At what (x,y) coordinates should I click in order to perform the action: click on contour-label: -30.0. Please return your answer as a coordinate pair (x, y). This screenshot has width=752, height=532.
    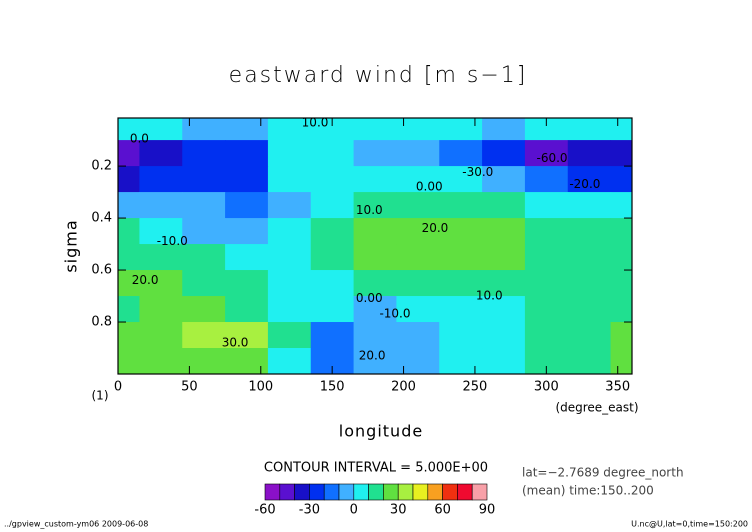
    Looking at the image, I should click on (477, 172).